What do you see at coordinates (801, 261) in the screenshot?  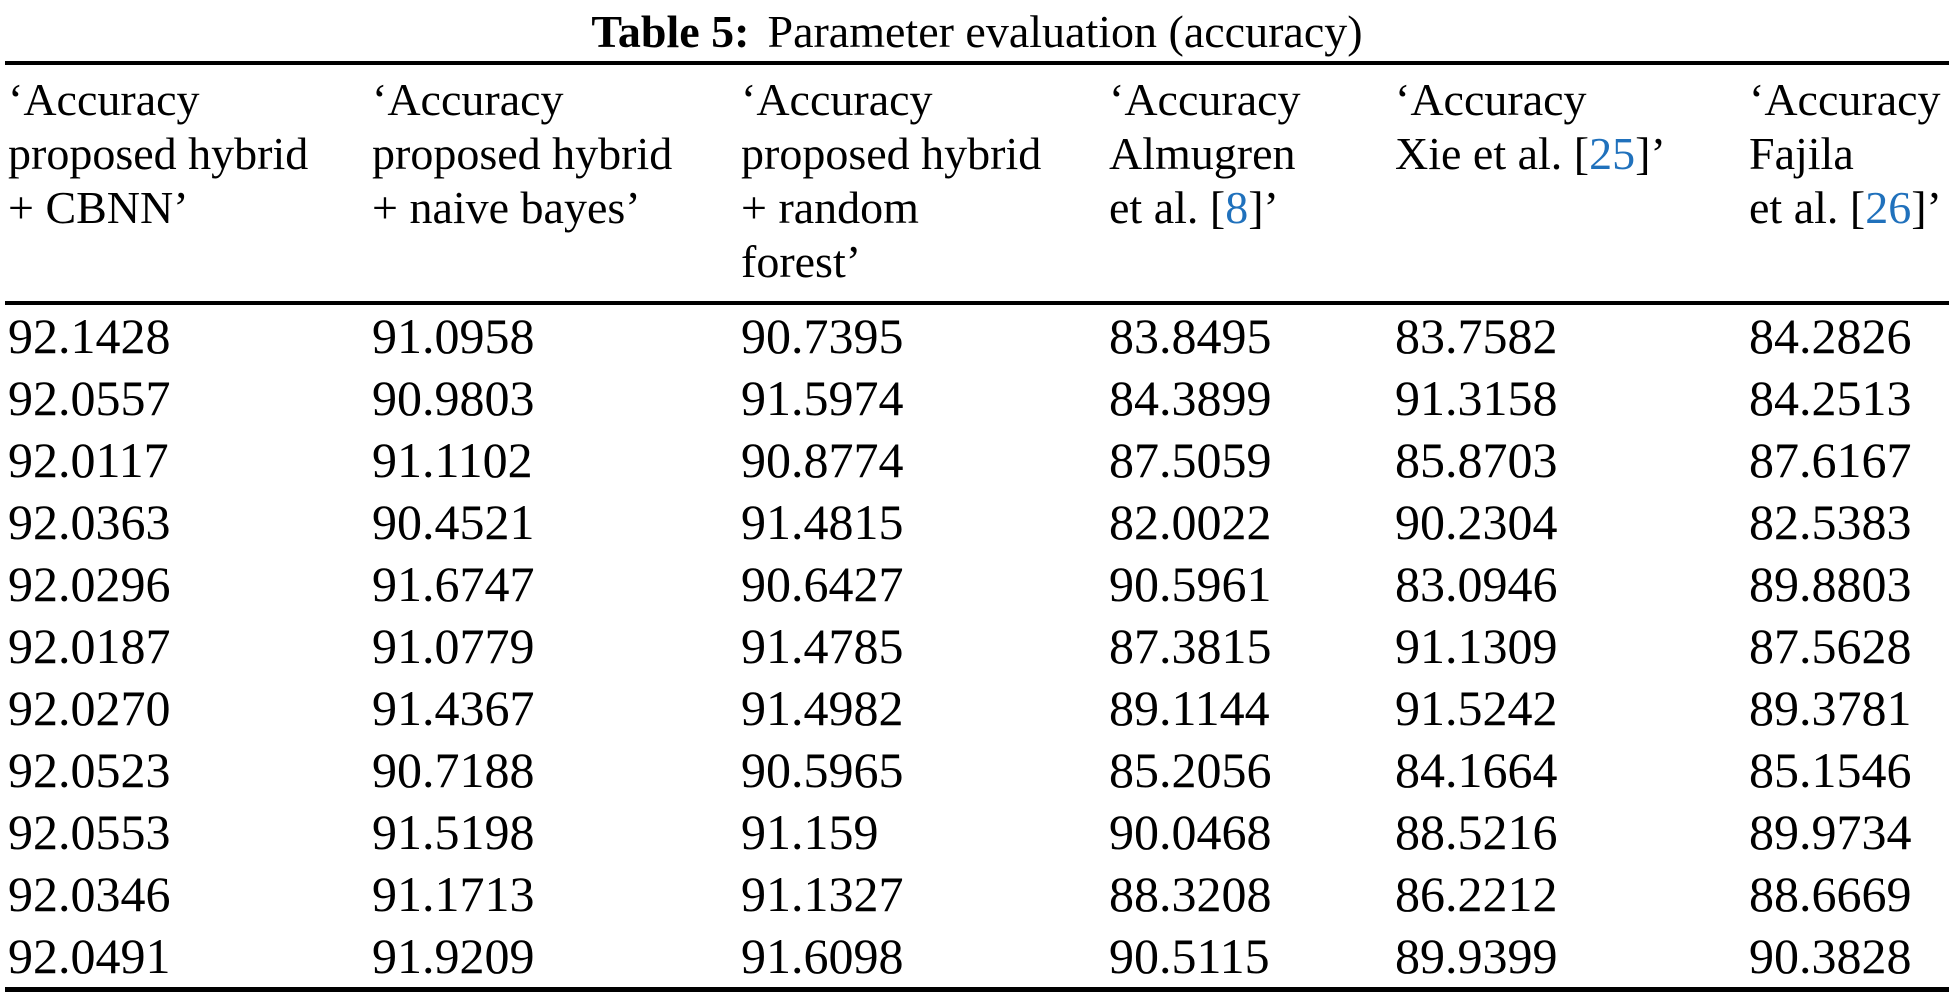 I see `header-line: forest’` at bounding box center [801, 261].